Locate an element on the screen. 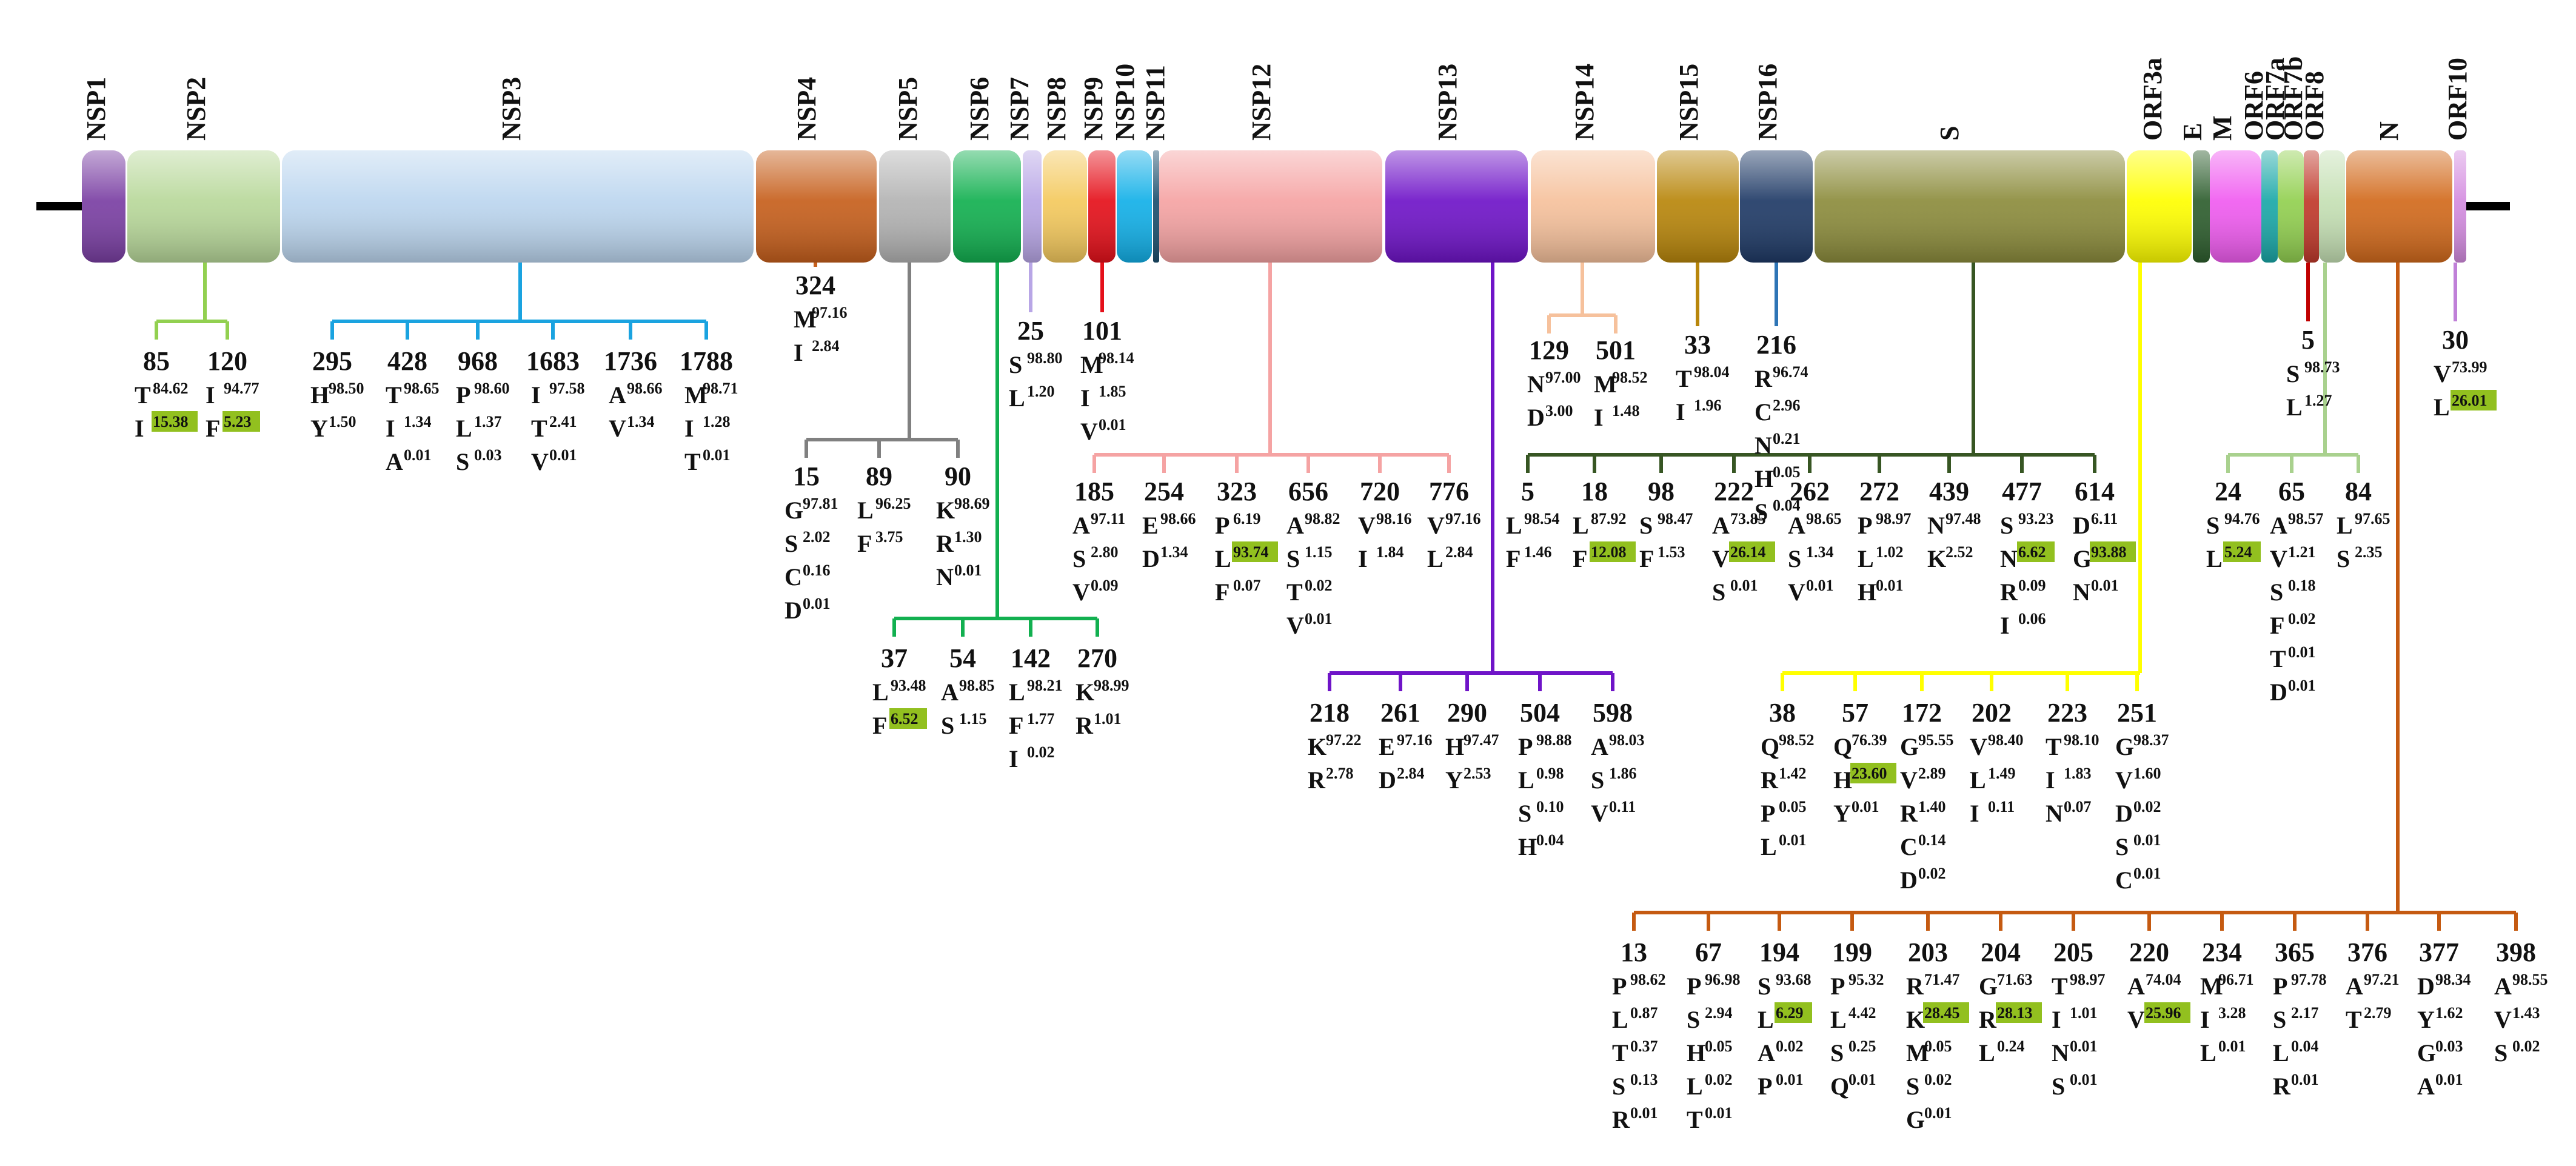 Image resolution: width=2576 pixels, height=1166 pixels. variant-entry: S 0.18 is located at coordinates (2293, 591).